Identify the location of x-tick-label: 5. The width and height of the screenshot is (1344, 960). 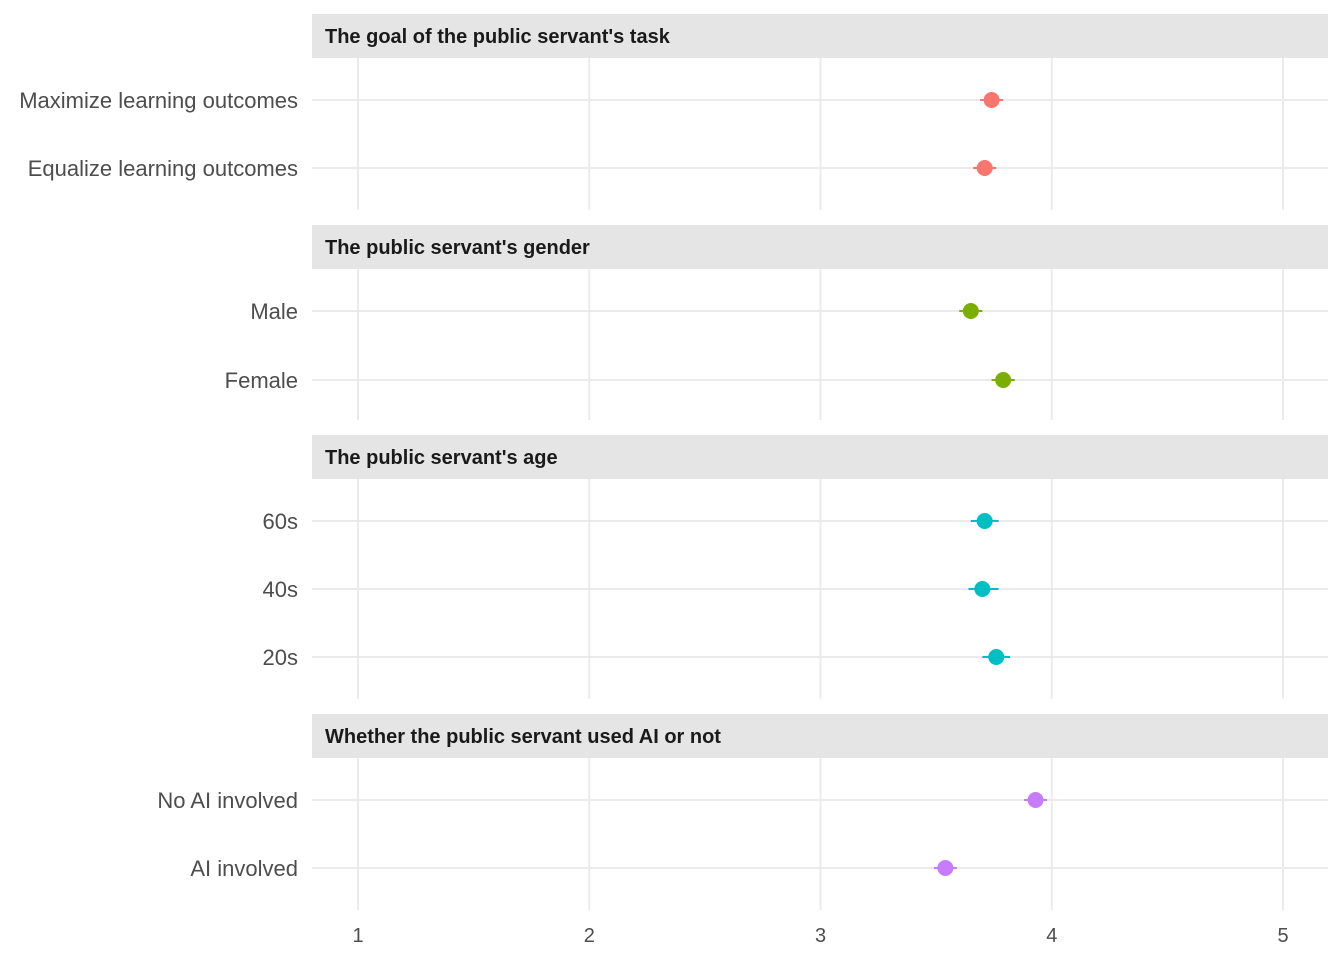
(1282, 936).